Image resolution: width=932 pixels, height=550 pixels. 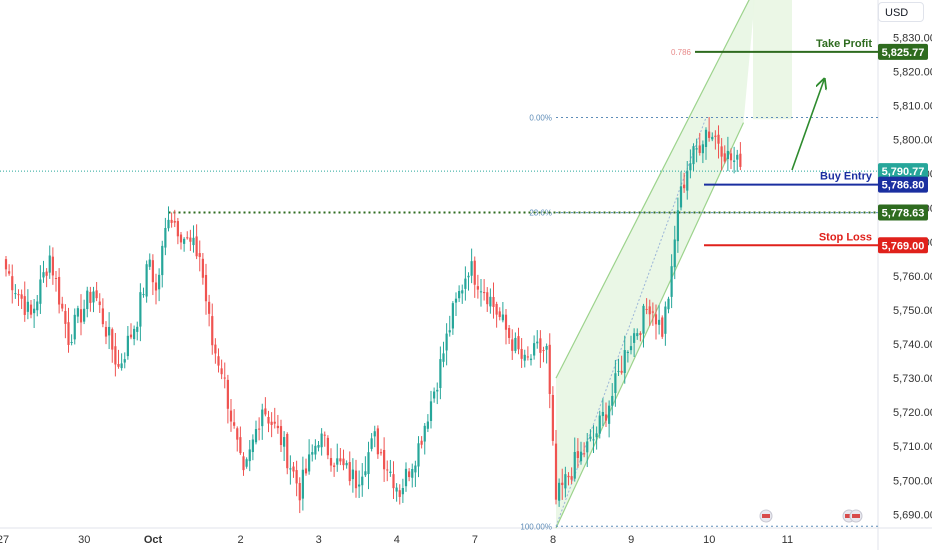 I want to click on event-flag-icon, so click(x=856, y=516).